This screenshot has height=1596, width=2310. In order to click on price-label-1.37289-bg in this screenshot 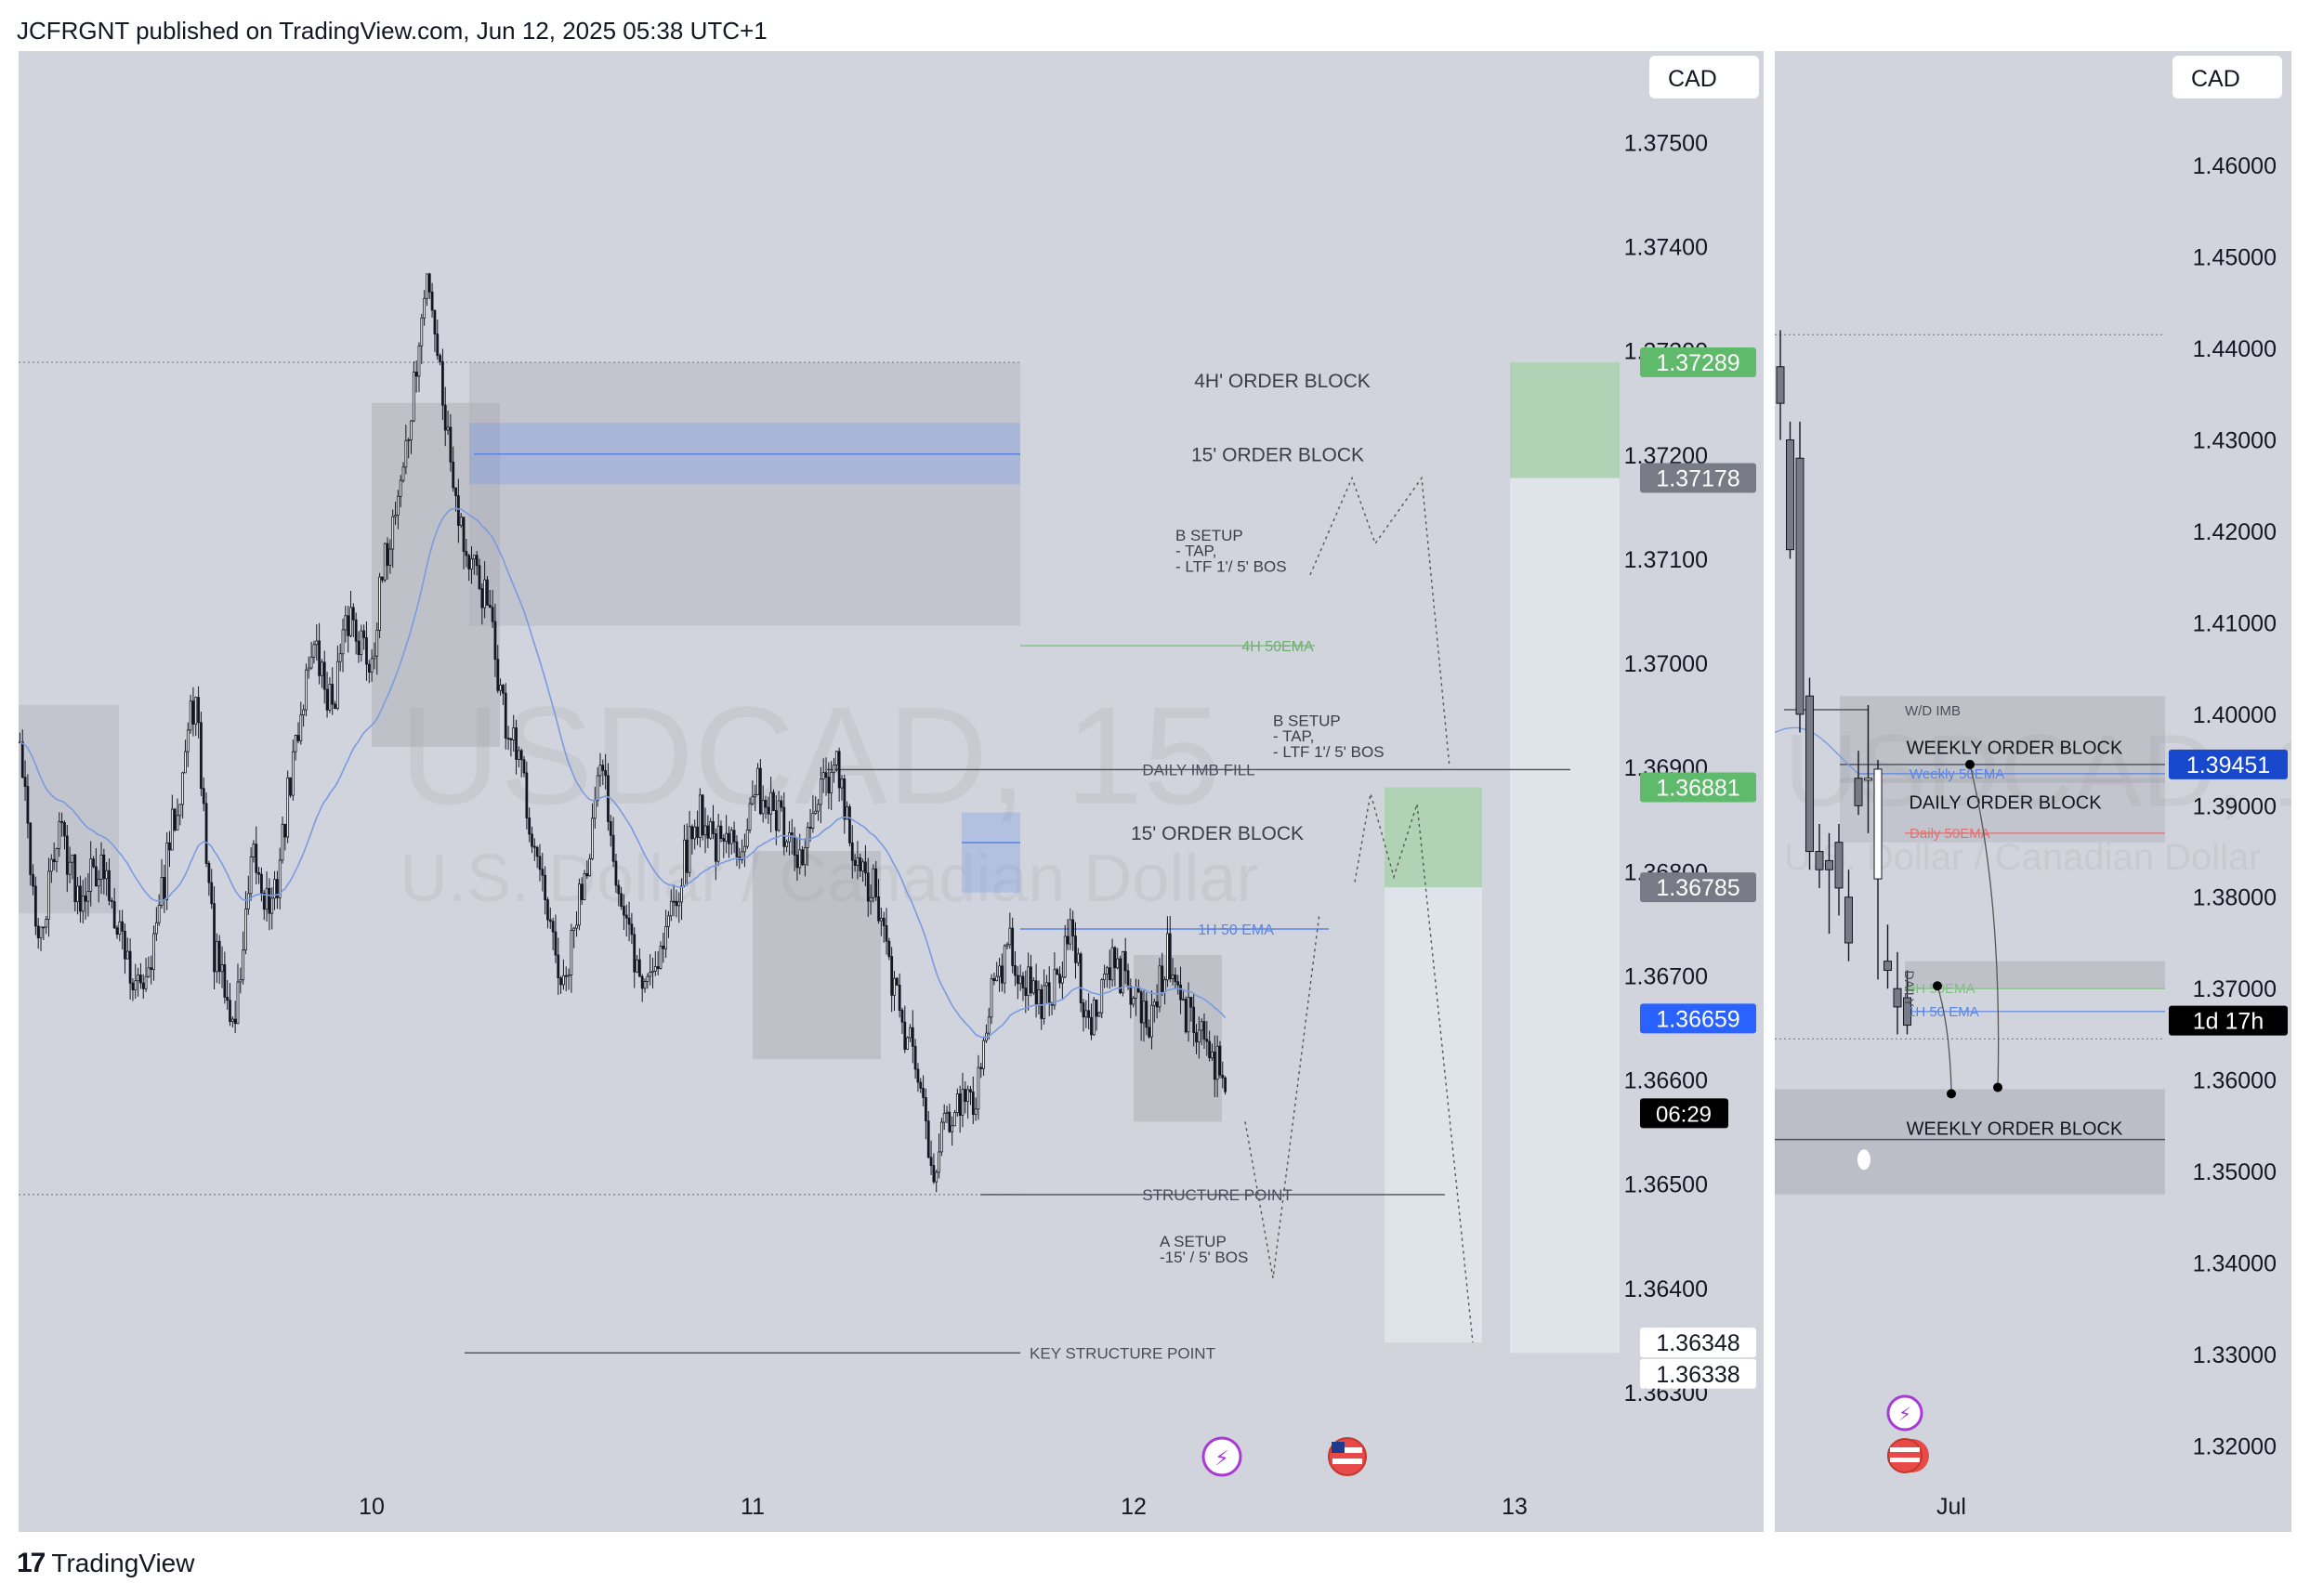, I will do `click(1698, 362)`.